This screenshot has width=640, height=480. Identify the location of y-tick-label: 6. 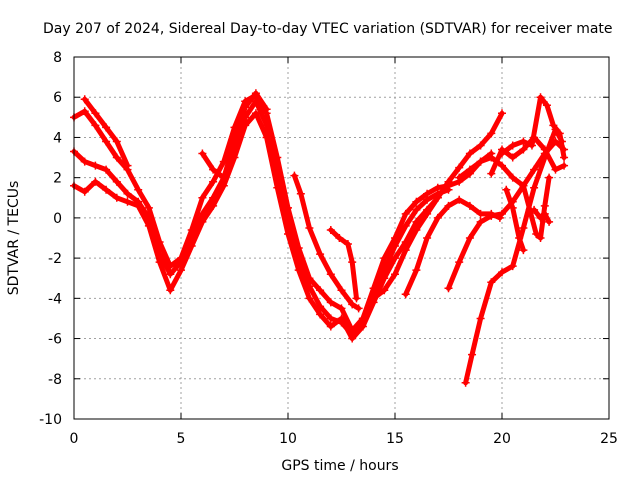
(57, 98).